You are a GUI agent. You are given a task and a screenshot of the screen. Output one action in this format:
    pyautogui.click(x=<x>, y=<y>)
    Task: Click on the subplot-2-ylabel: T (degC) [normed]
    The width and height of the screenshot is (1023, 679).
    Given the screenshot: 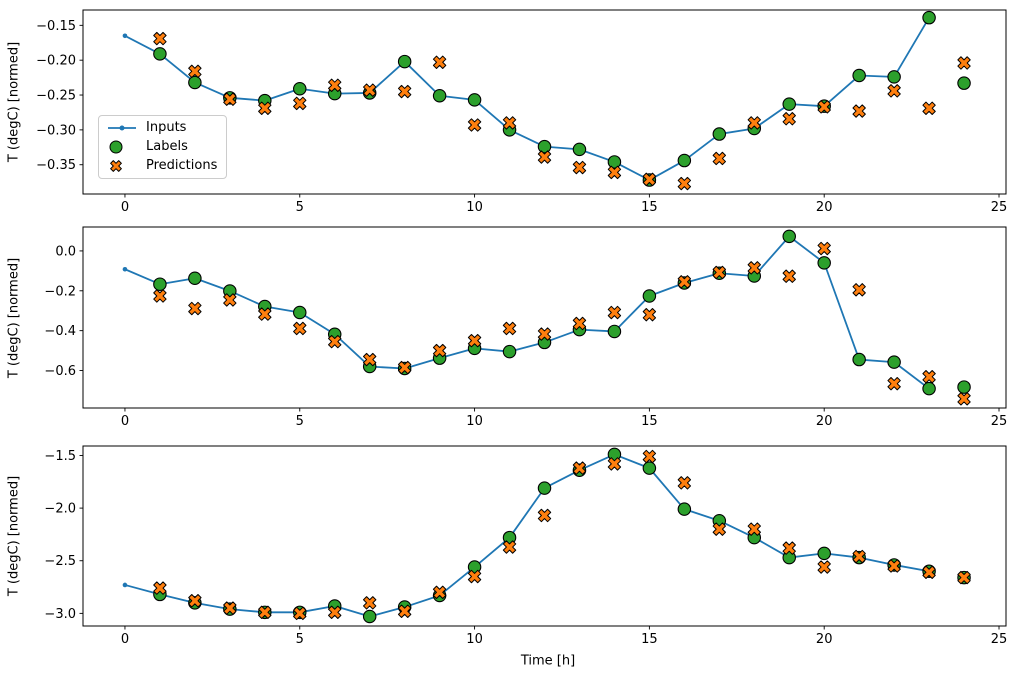 What is the action you would take?
    pyautogui.click(x=14, y=318)
    